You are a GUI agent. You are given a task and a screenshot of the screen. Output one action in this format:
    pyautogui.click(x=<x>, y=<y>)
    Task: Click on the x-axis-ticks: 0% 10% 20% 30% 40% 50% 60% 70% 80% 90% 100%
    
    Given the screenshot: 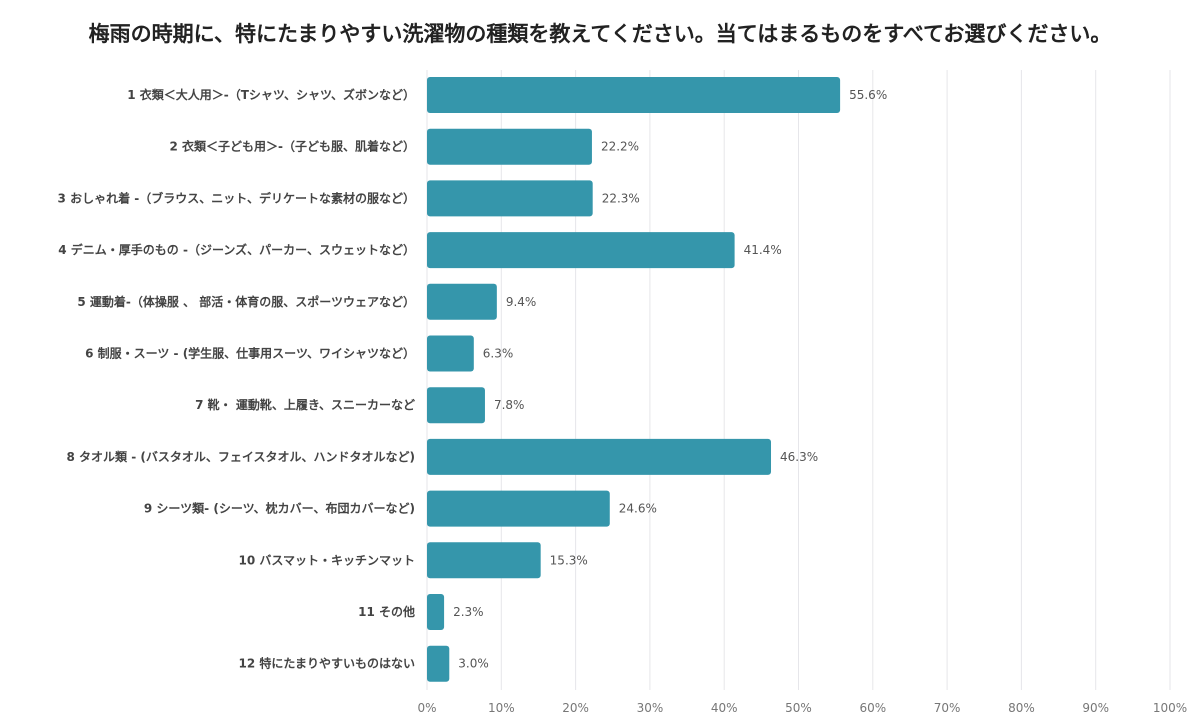 What is the action you would take?
    pyautogui.click(x=802, y=708)
    